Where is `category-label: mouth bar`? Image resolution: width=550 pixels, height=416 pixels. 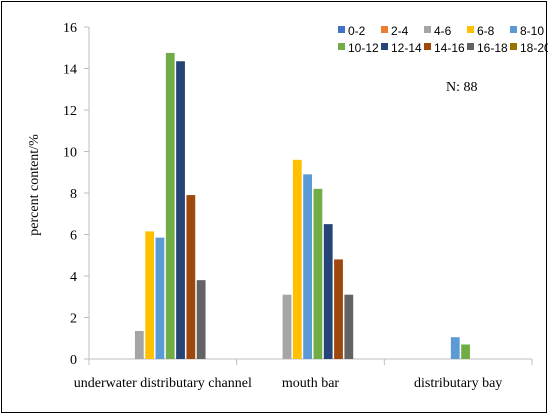 category-label: mouth bar is located at coordinates (310, 383).